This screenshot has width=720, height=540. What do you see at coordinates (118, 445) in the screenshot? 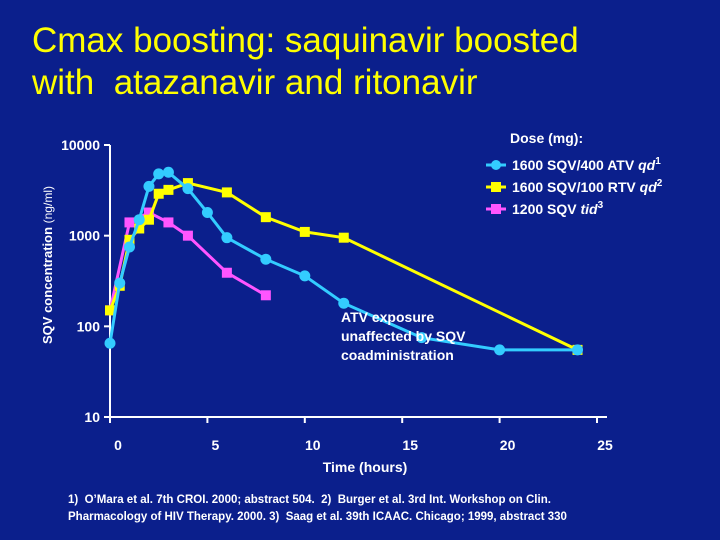
I see `x-tick-label: 0` at bounding box center [118, 445].